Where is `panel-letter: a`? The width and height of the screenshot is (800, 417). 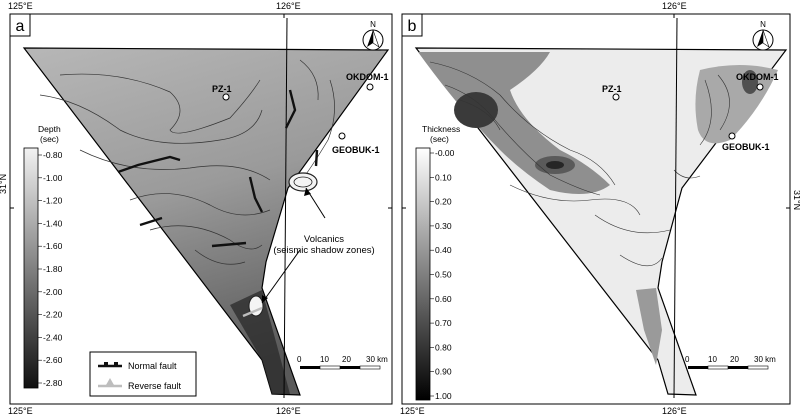
panel-letter: a is located at coordinates (20, 26).